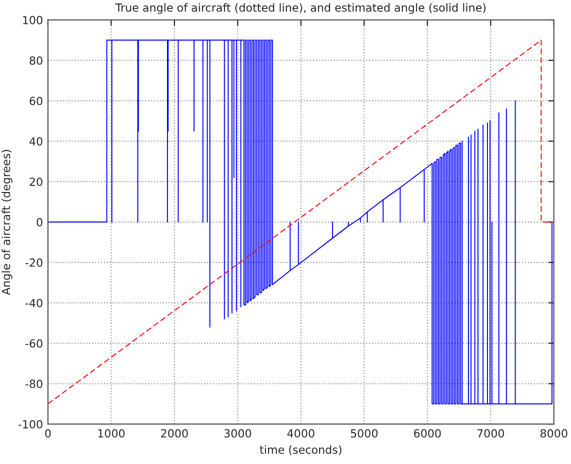  I want to click on x-tick-label: 7000, so click(490, 433).